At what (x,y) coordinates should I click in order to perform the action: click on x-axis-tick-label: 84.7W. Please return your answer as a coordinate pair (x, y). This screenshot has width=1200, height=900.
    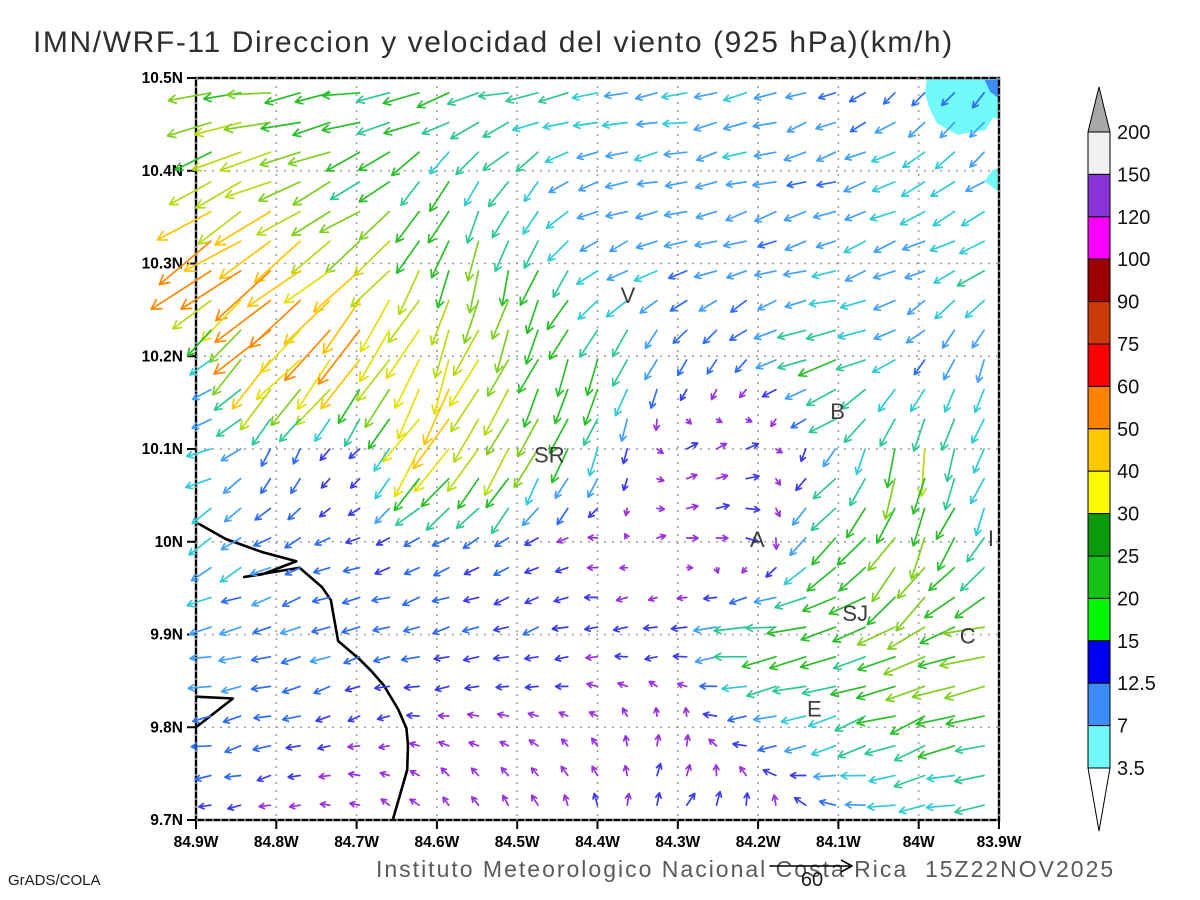
    Looking at the image, I should click on (356, 842).